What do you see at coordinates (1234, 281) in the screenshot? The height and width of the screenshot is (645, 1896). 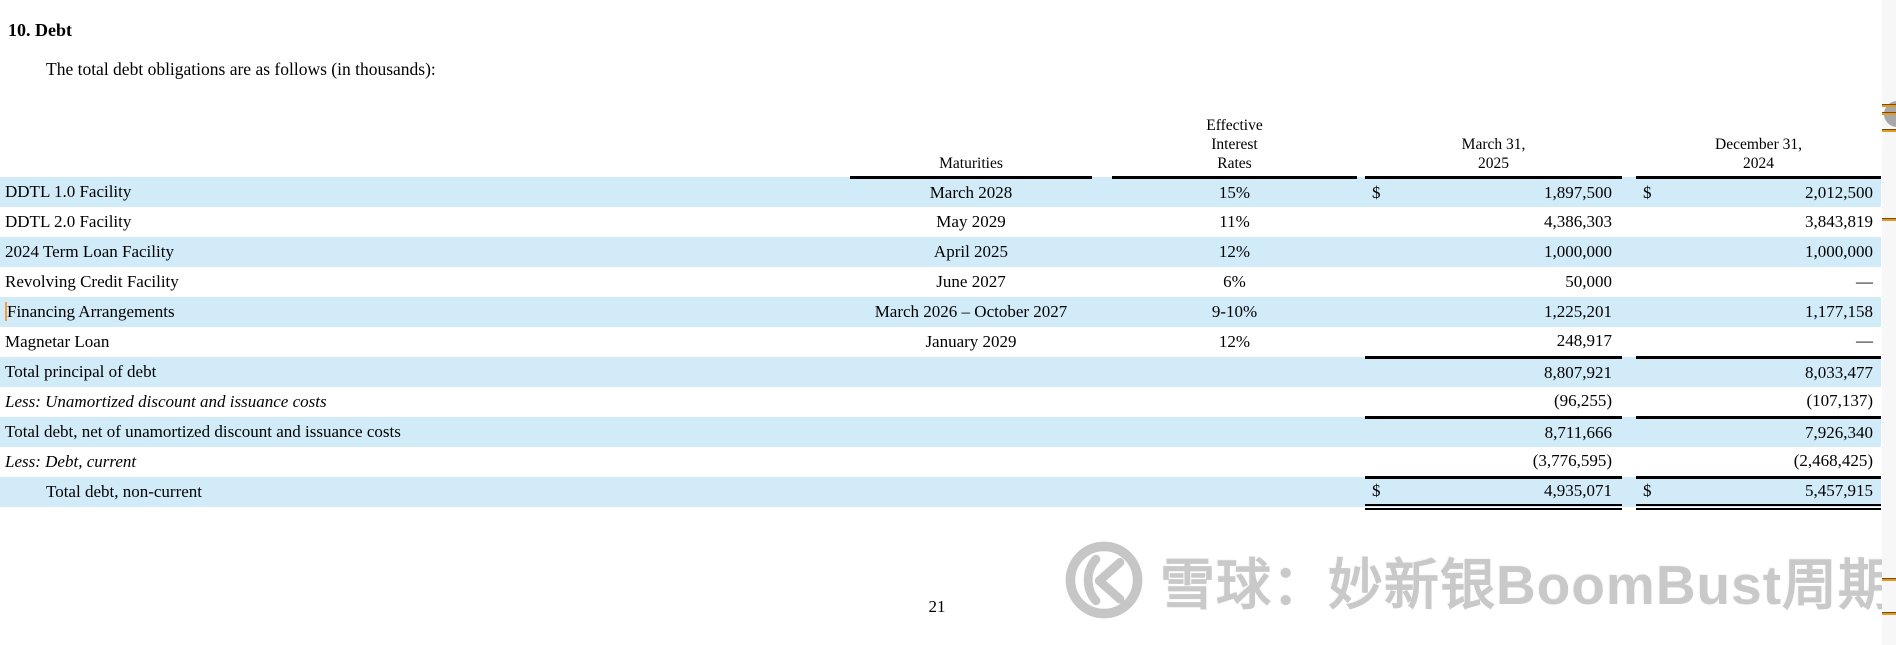 I see `rate-cell: 6%` at bounding box center [1234, 281].